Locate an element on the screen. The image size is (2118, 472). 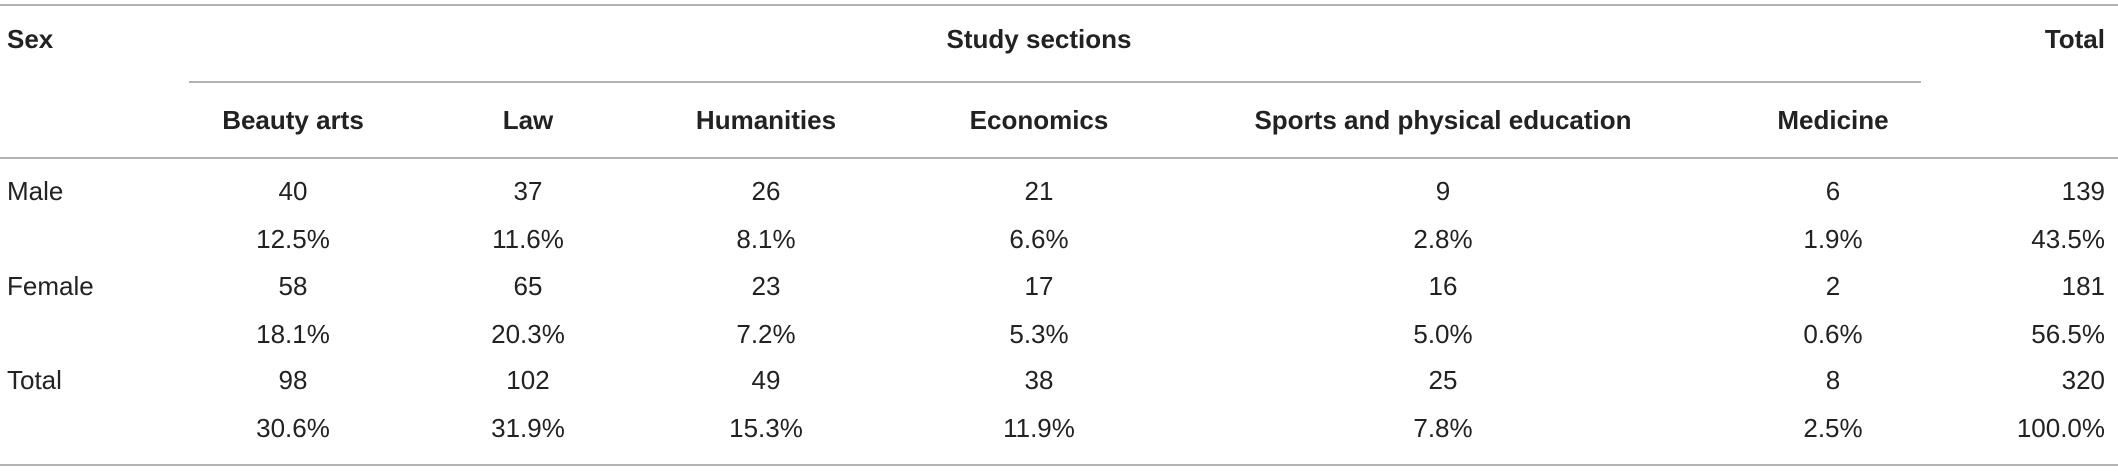
count-cell: 17 is located at coordinates (1039, 286).